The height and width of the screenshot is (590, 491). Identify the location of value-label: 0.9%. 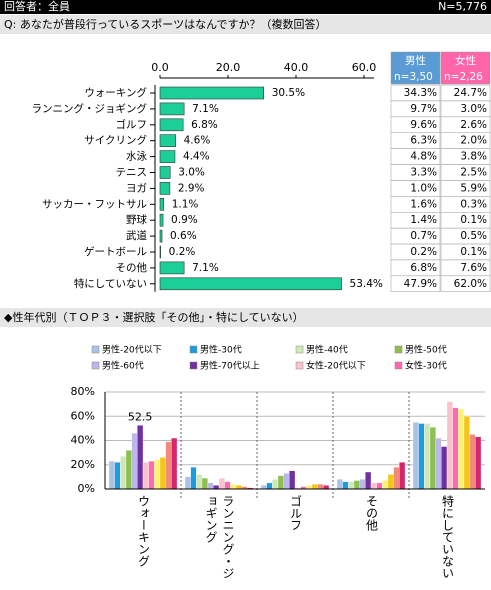
(184, 220).